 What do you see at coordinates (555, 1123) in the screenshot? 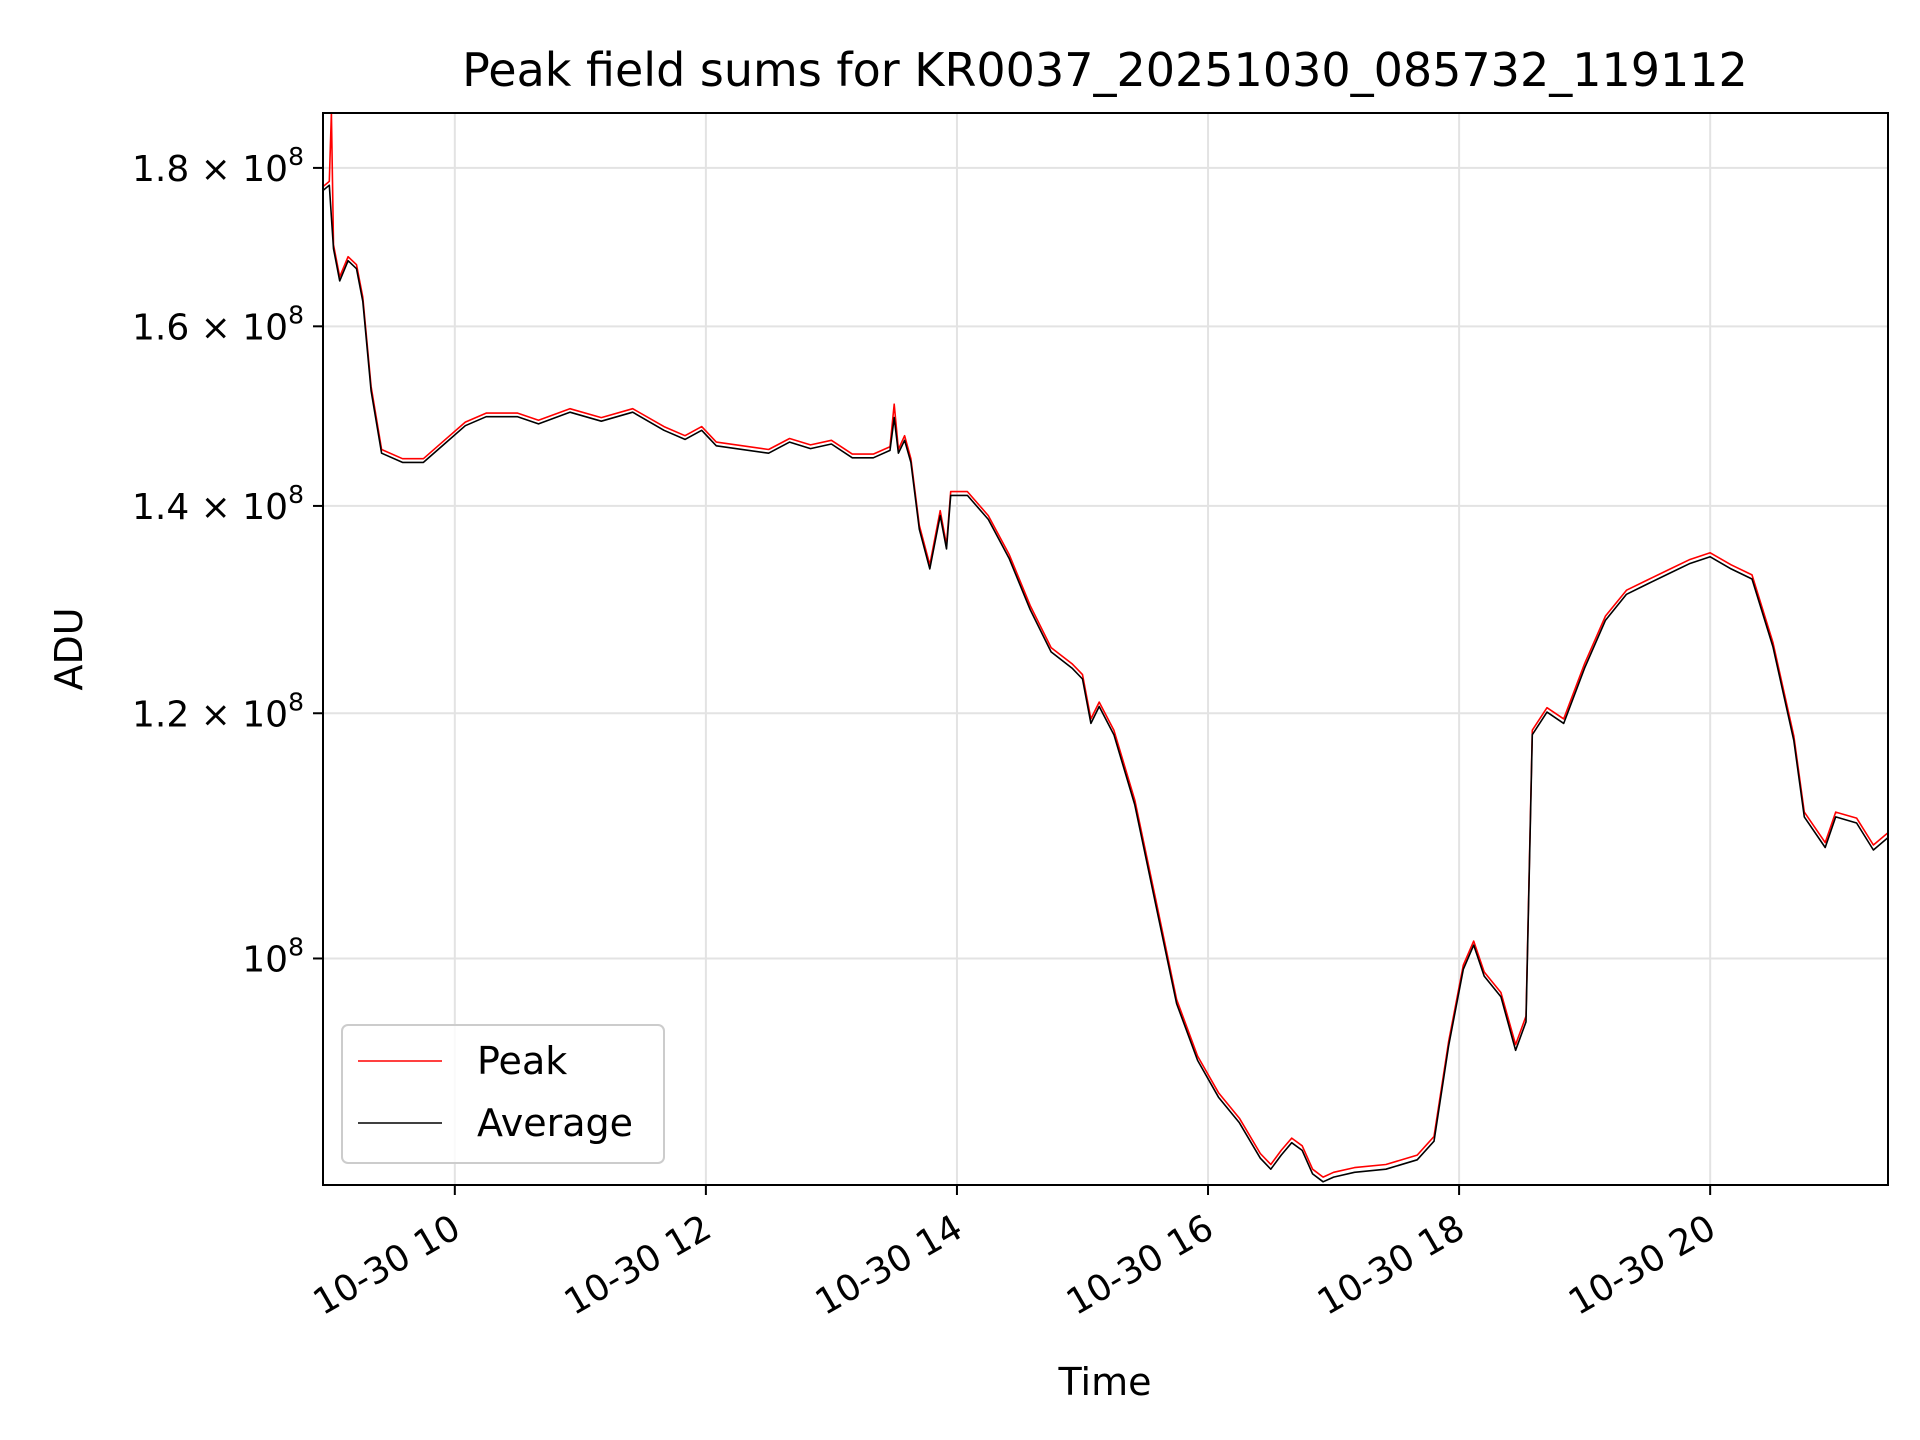
I see `legend-label-average: Average` at bounding box center [555, 1123].